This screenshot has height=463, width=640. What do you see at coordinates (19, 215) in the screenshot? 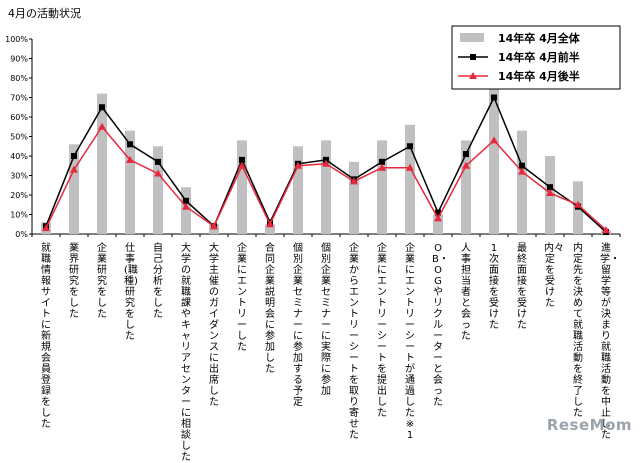
I see `y-tick-label: 10%` at bounding box center [19, 215].